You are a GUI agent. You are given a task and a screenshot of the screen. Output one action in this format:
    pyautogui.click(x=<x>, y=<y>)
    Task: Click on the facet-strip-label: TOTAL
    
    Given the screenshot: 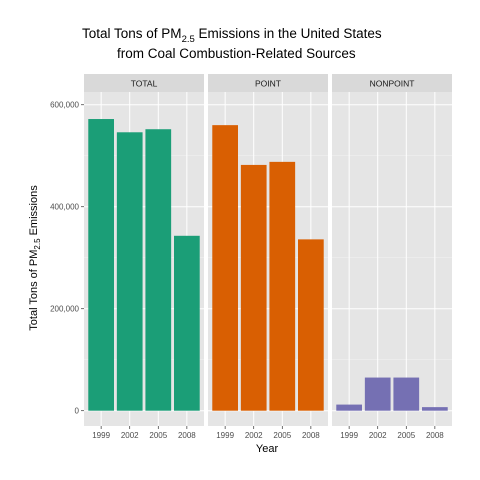 What is the action you would take?
    pyautogui.click(x=144, y=84)
    